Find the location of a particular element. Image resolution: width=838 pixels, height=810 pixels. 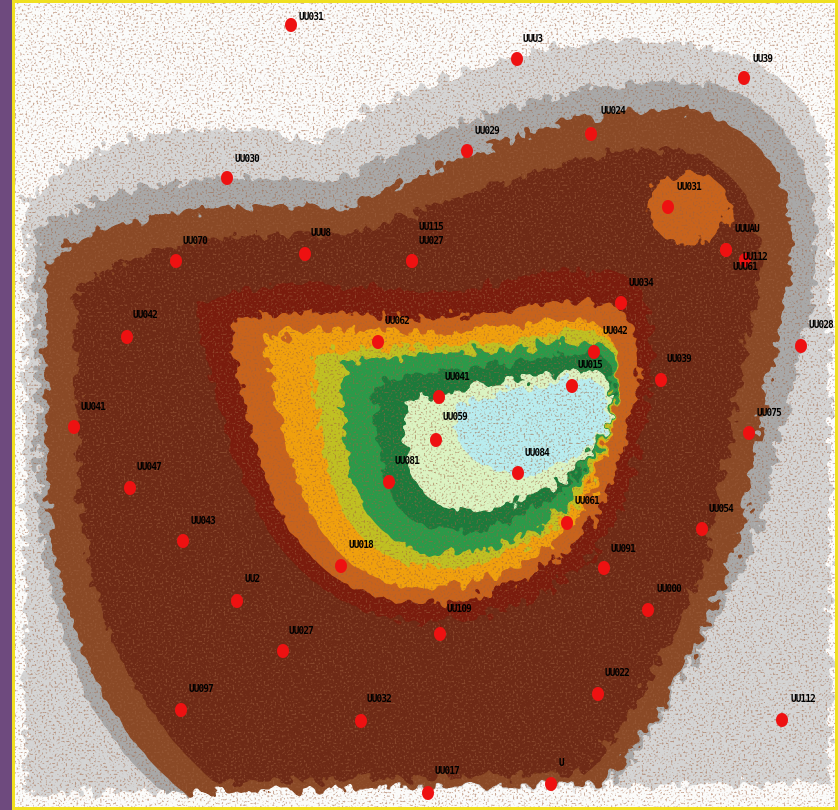

source-label: UU039 is located at coordinates (679, 358).